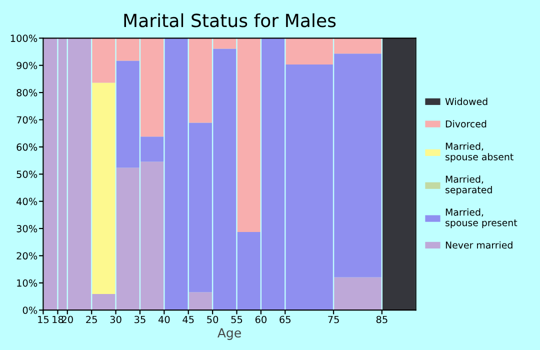 The height and width of the screenshot is (350, 540). I want to click on y-tick-label: 10%, so click(27, 283).